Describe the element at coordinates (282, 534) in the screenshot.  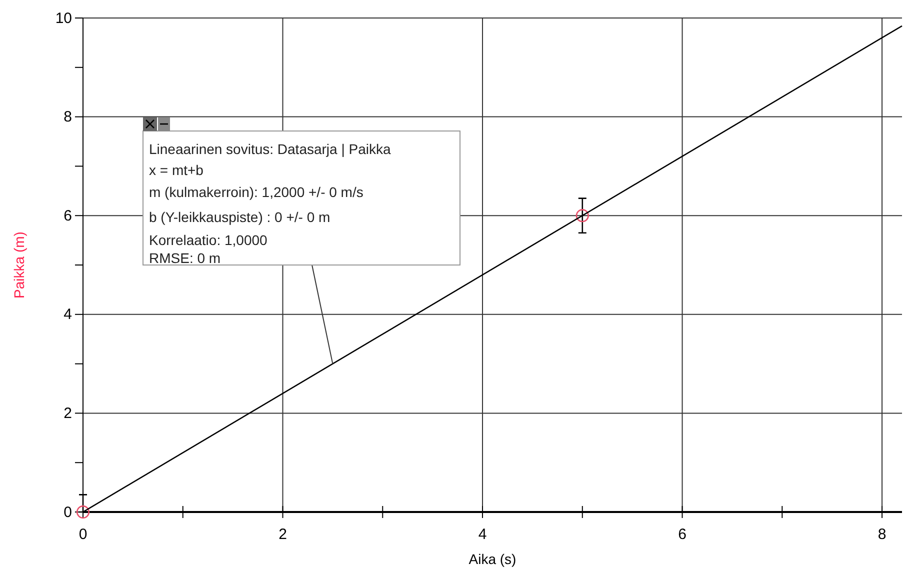
I see `x-tick-label: 2` at that location.